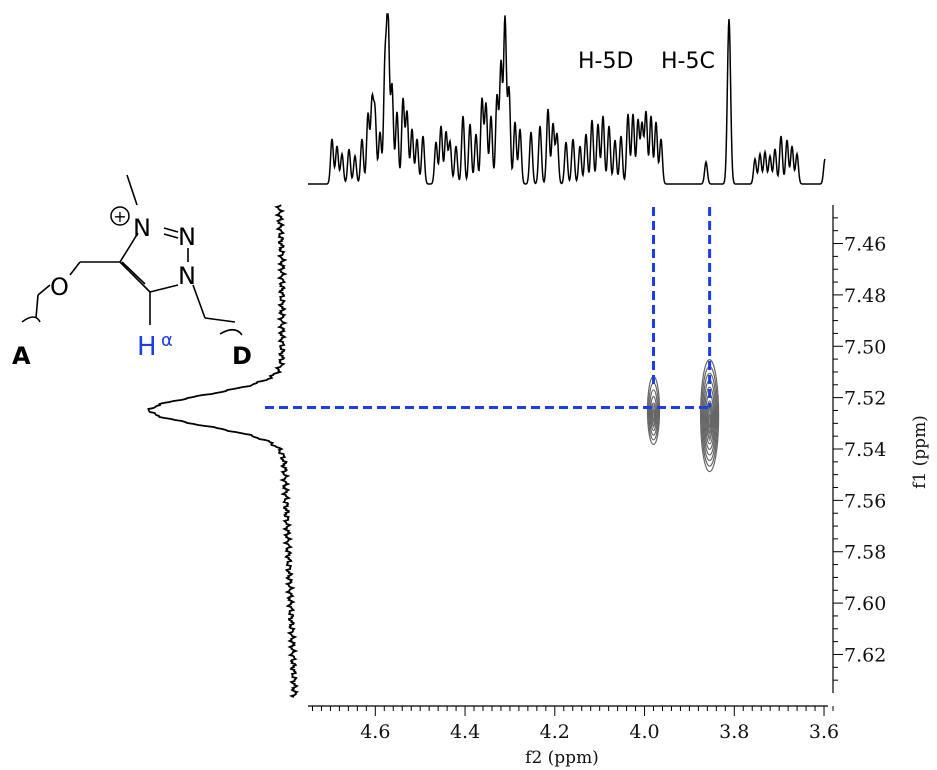 The height and width of the screenshot is (770, 937). Describe the element at coordinates (865, 655) in the screenshot. I see `y-tick-label: 7.62` at that location.